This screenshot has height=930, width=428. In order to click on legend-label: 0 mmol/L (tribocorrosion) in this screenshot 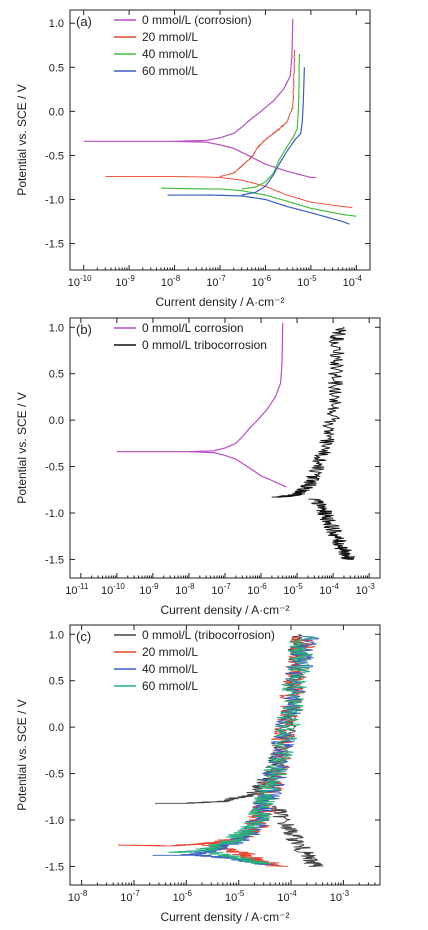, I will do `click(208, 635)`.